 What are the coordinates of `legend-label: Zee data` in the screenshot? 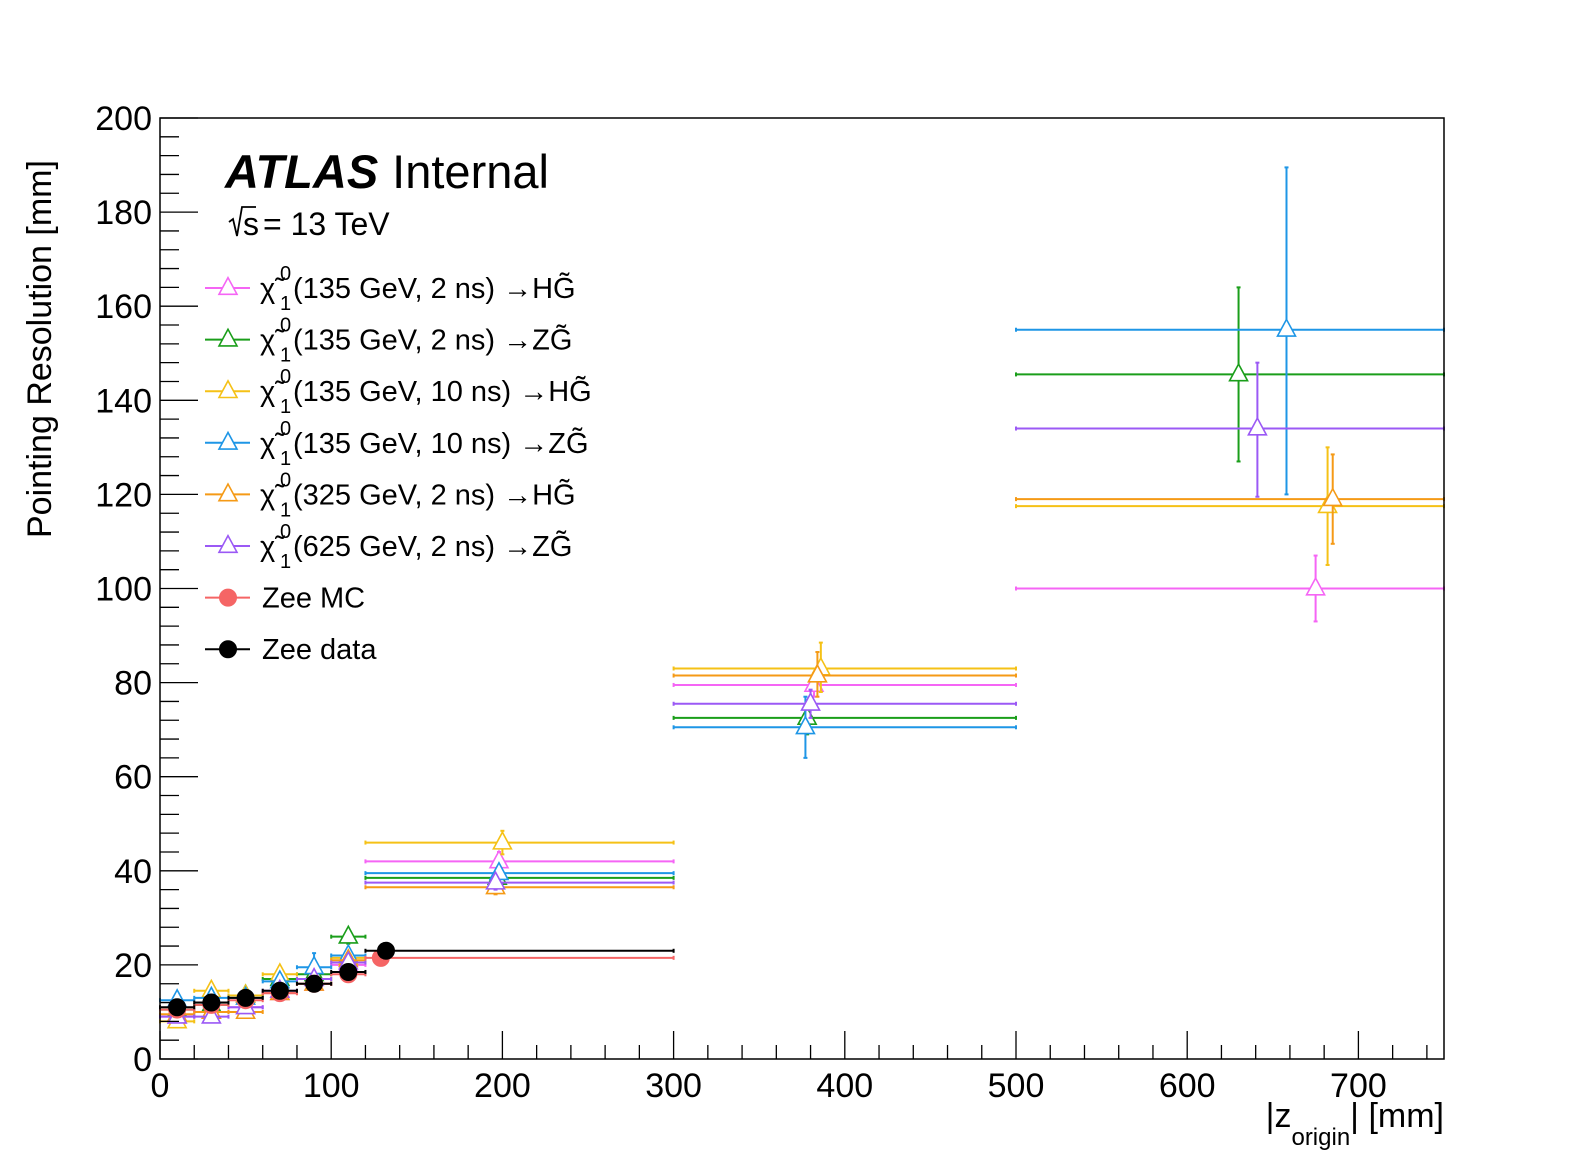 It's located at (319, 650).